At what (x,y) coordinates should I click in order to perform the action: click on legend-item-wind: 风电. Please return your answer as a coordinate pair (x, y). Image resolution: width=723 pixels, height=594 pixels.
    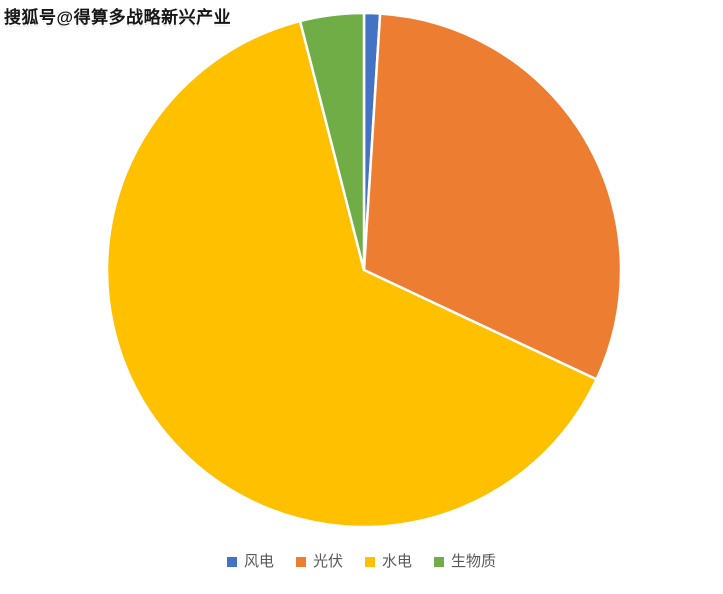
    Looking at the image, I should click on (250, 561).